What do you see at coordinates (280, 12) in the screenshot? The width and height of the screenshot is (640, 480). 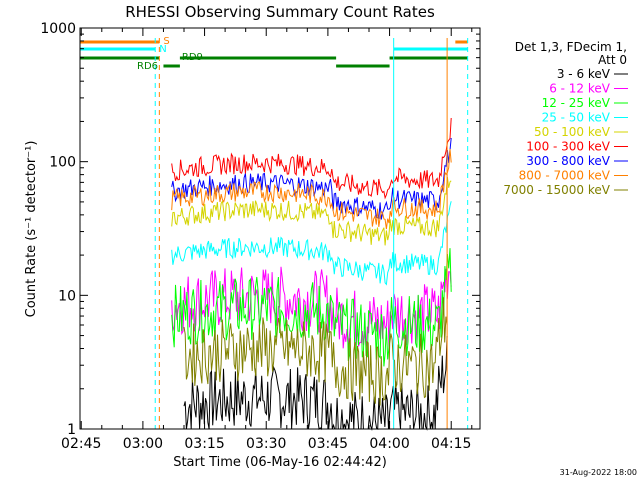 I see `chart-title: RHESSI Observing Summary Count Rates` at bounding box center [280, 12].